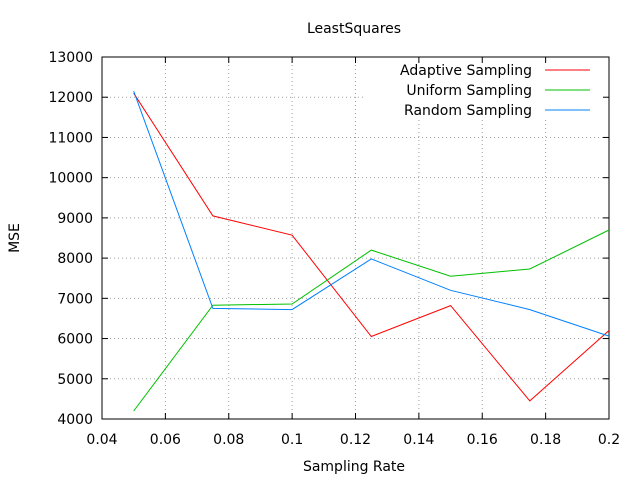 Image resolution: width=640 pixels, height=480 pixels. What do you see at coordinates (101, 440) in the screenshot?
I see `x-tick-label: 0.04` at bounding box center [101, 440].